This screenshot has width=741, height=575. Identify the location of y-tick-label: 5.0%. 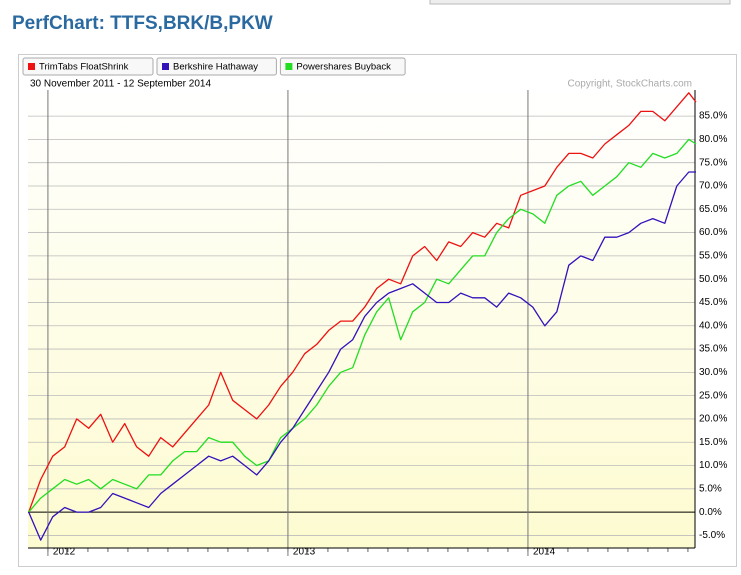
(710, 488).